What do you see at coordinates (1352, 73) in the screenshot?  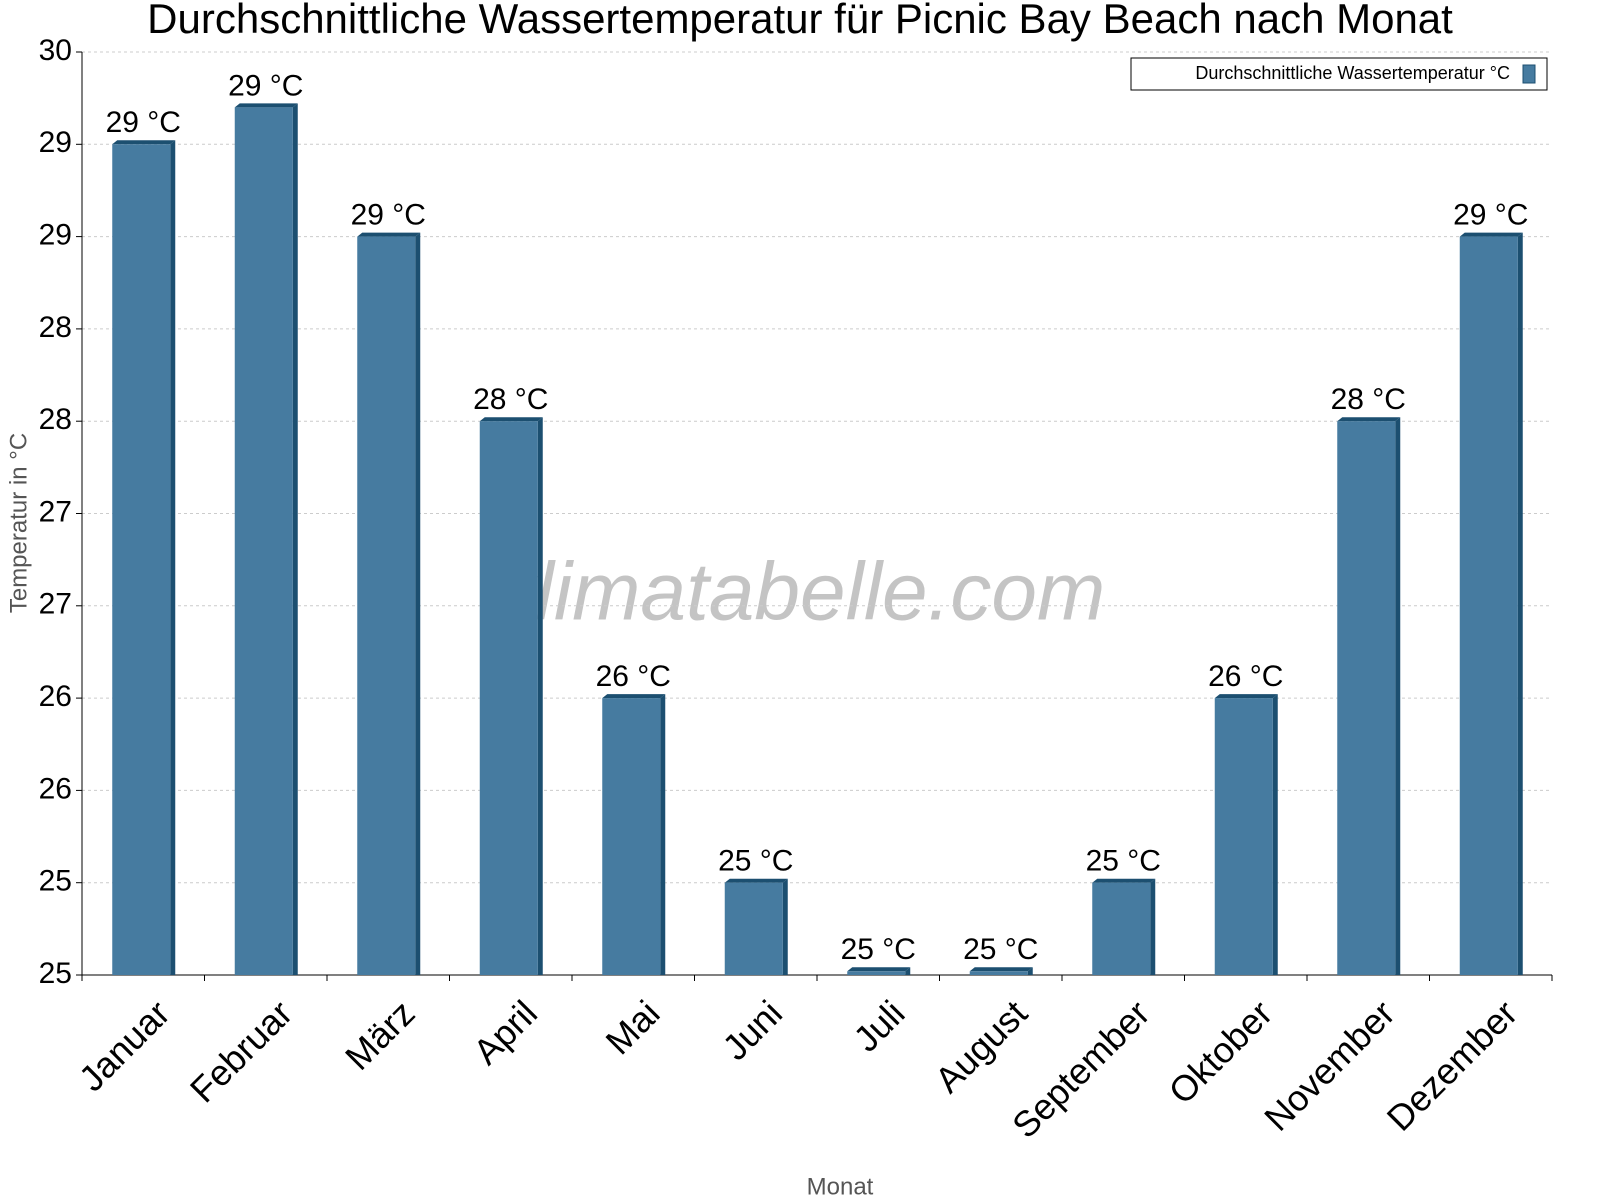 I see `legend-label: Durchschnittliche Wassertemperatur °C` at bounding box center [1352, 73].